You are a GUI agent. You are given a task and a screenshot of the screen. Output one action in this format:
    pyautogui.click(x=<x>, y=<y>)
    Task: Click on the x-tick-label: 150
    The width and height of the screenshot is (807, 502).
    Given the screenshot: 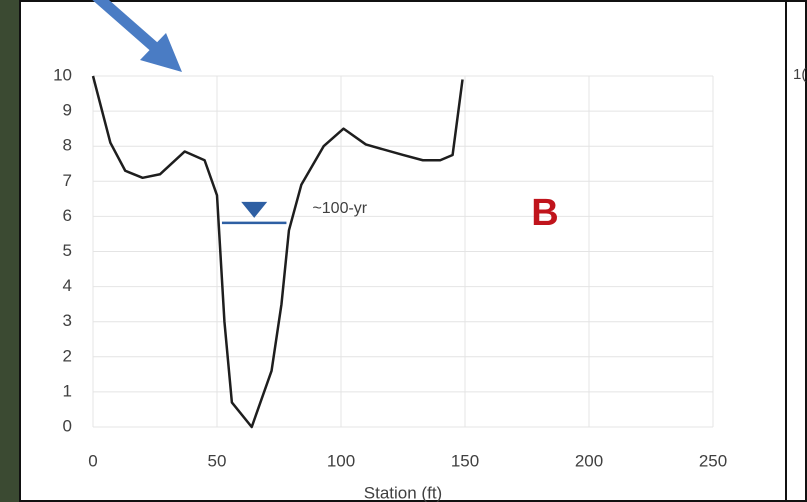 What is the action you would take?
    pyautogui.click(x=465, y=460)
    